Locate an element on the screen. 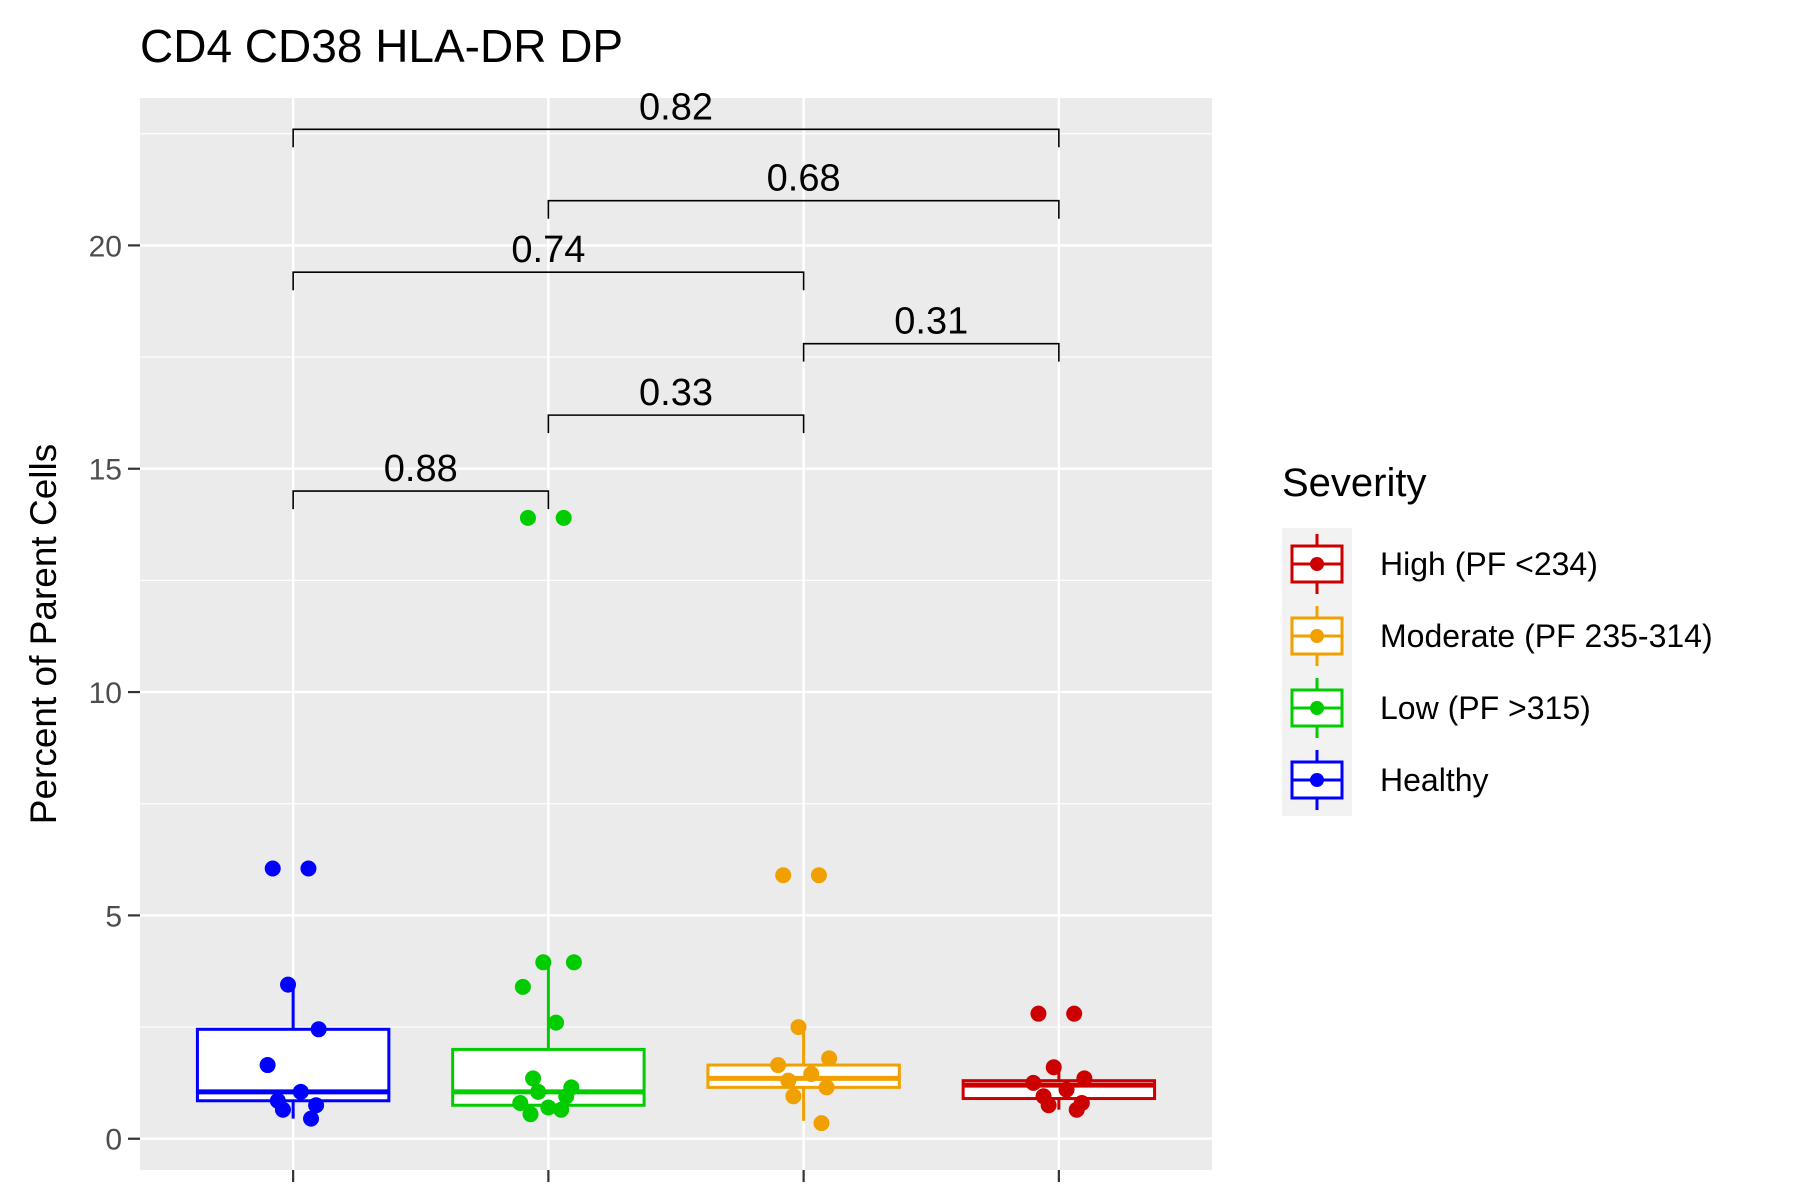 The image size is (1800, 1200). y-tick-label: 5 is located at coordinates (113, 916).